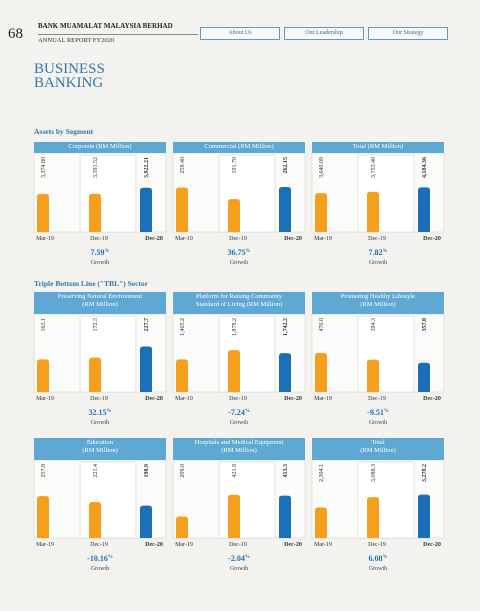 The height and width of the screenshot is (611, 480). Describe the element at coordinates (237, 252) in the screenshot. I see `growth-number: 36.75` at that location.